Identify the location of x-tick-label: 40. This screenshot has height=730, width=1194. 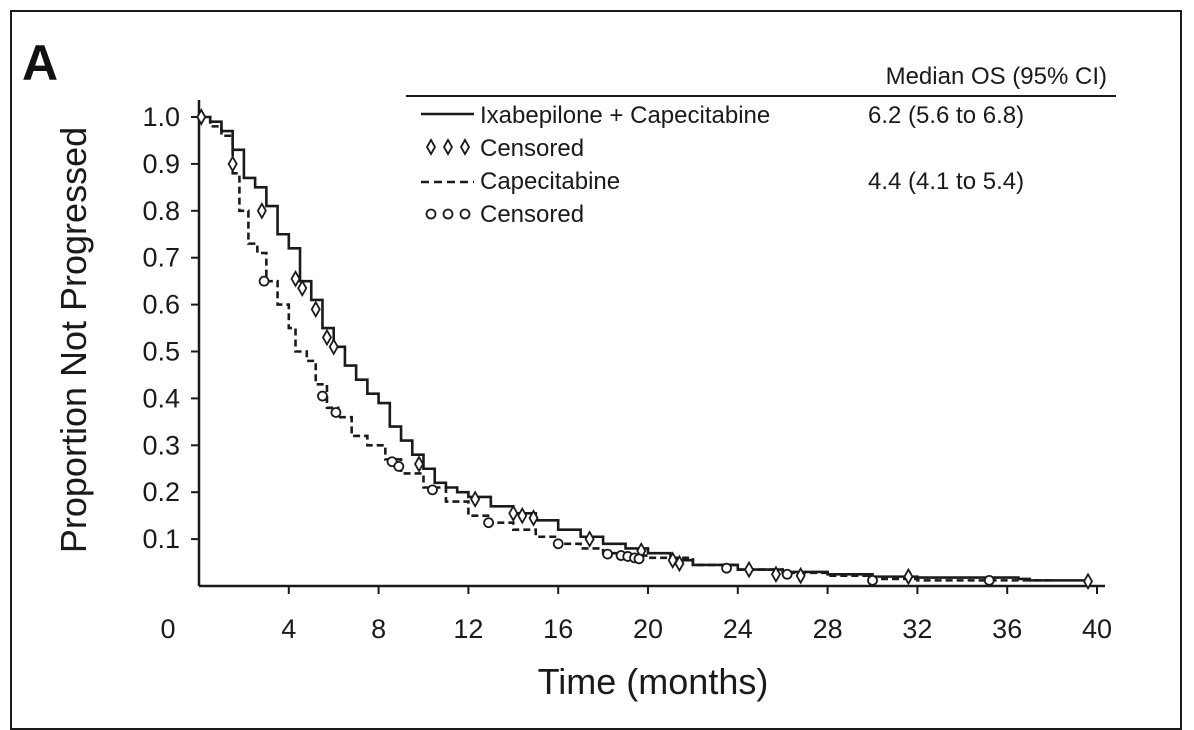
(1097, 629).